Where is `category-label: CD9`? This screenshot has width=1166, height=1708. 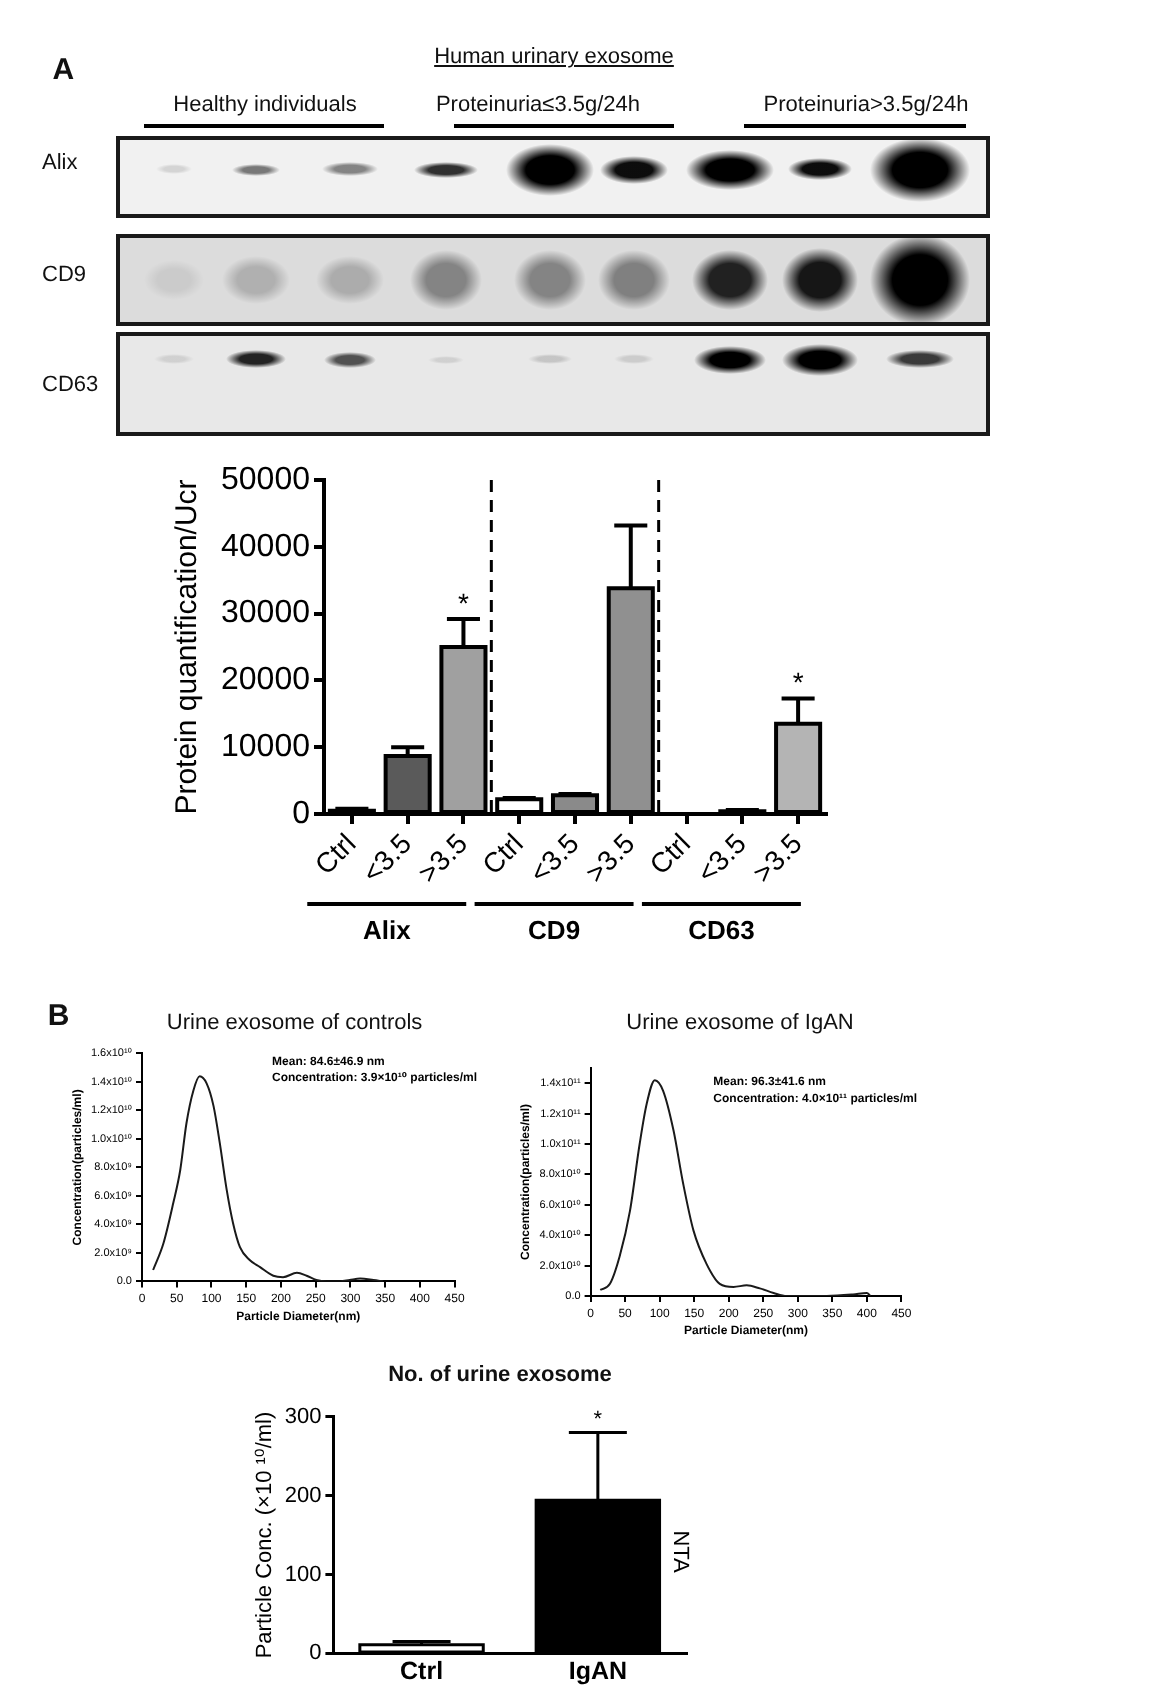
category-label: CD9 is located at coordinates (64, 275).